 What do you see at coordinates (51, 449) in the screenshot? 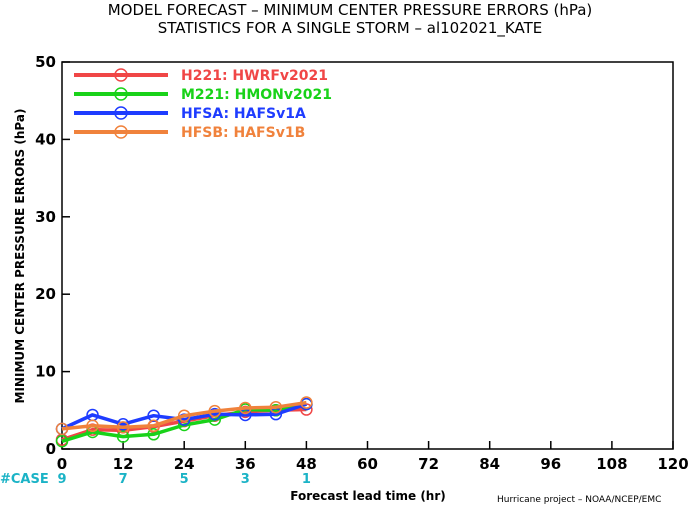
I see `y-tick-label: 0` at bounding box center [51, 449].